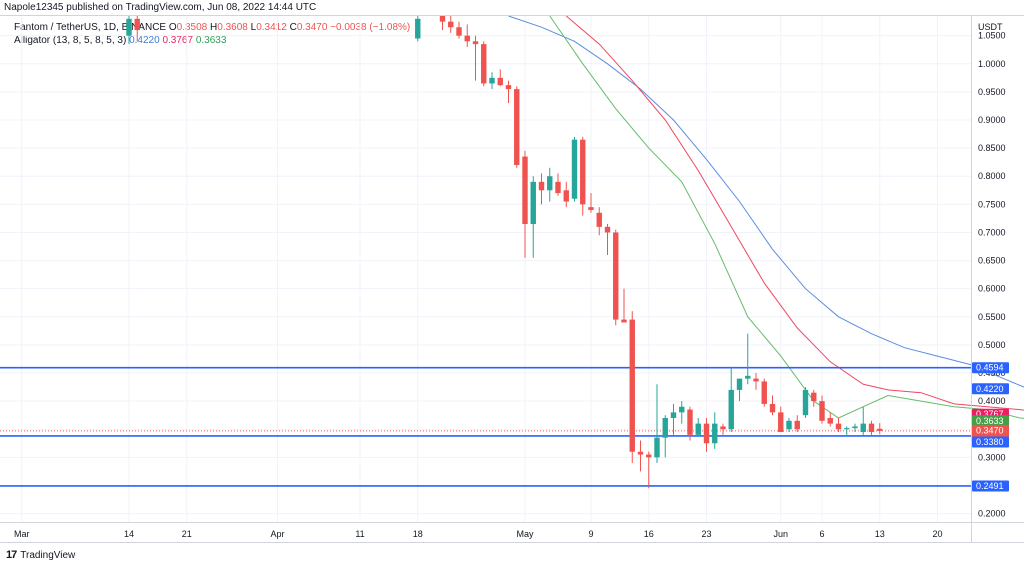  Describe the element at coordinates (11, 555) in the screenshot. I see `tradingview-logo-icon: 17` at that location.